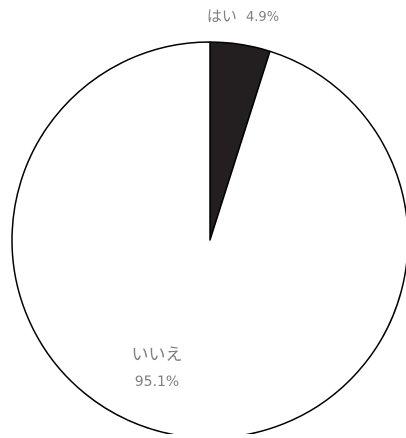 Image resolution: width=406 pixels, height=438 pixels. What do you see at coordinates (157, 355) in the screenshot?
I see `slice-label-no-name: いいえ` at bounding box center [157, 355].